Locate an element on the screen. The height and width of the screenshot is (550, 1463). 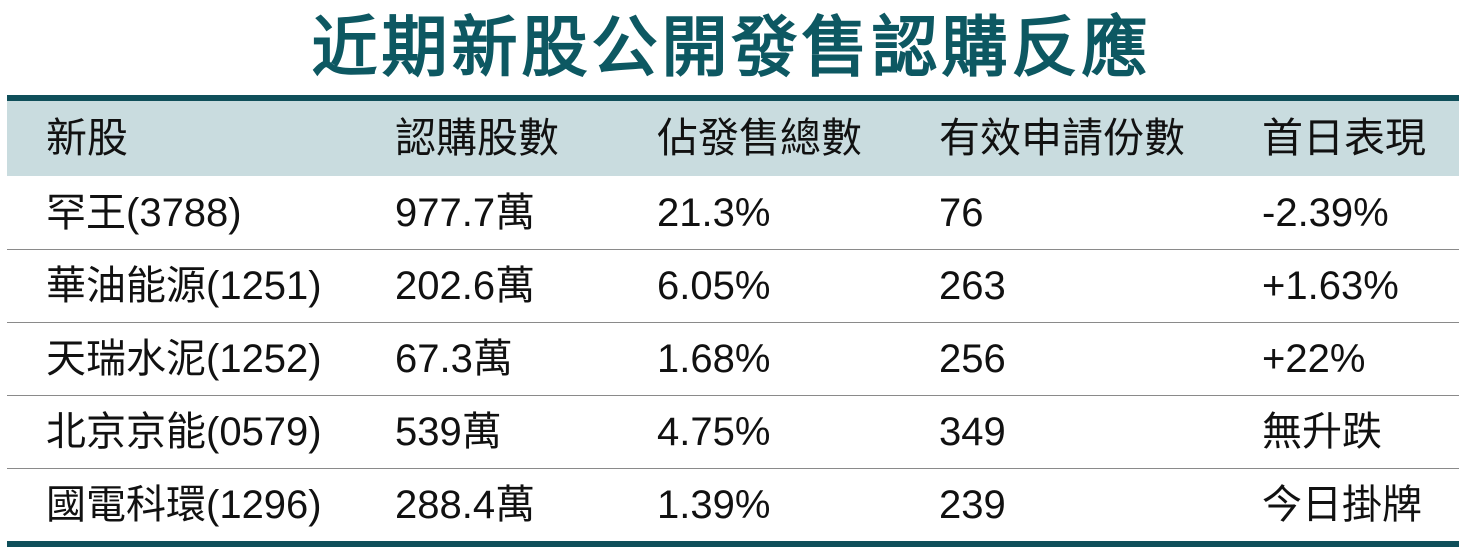
table-row: 北京京能(0579) 539萬 4.75% 349 無升跌 is located at coordinates (733, 431).